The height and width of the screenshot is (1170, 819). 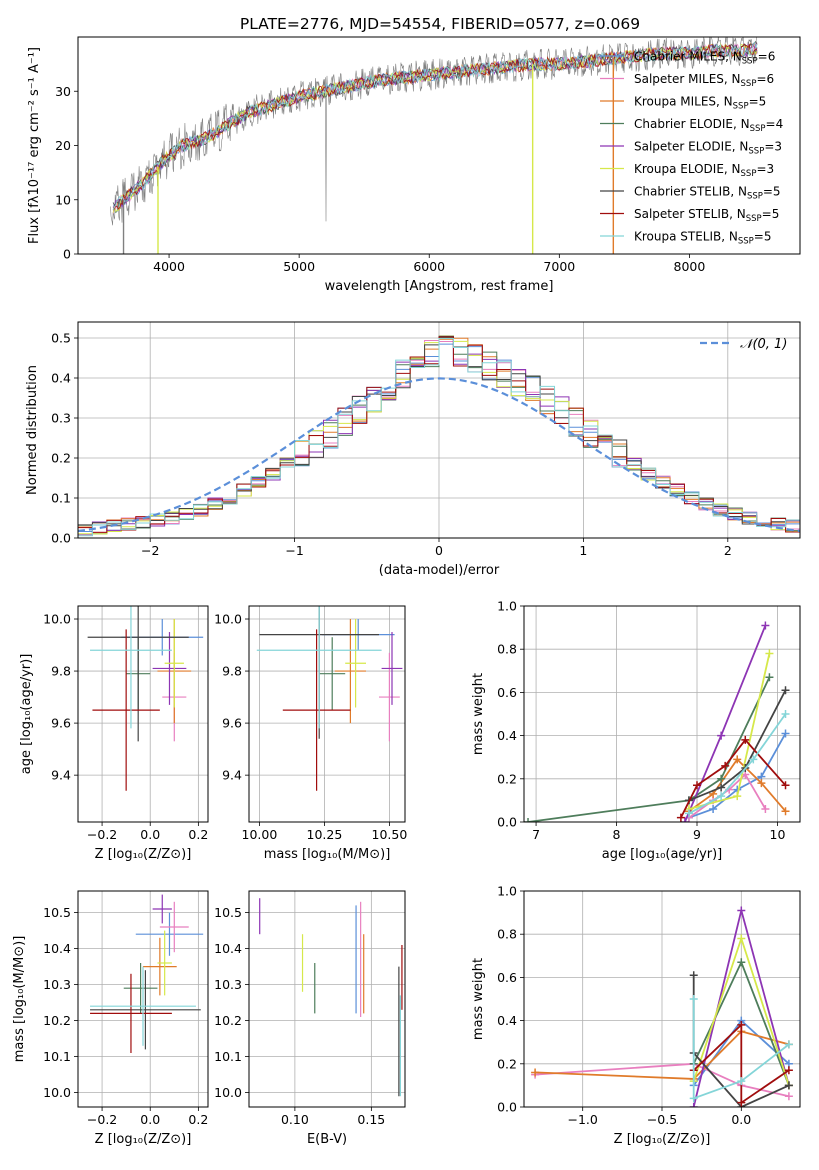 What do you see at coordinates (536, 834) in the screenshot?
I see `x-tick-label: 7` at bounding box center [536, 834].